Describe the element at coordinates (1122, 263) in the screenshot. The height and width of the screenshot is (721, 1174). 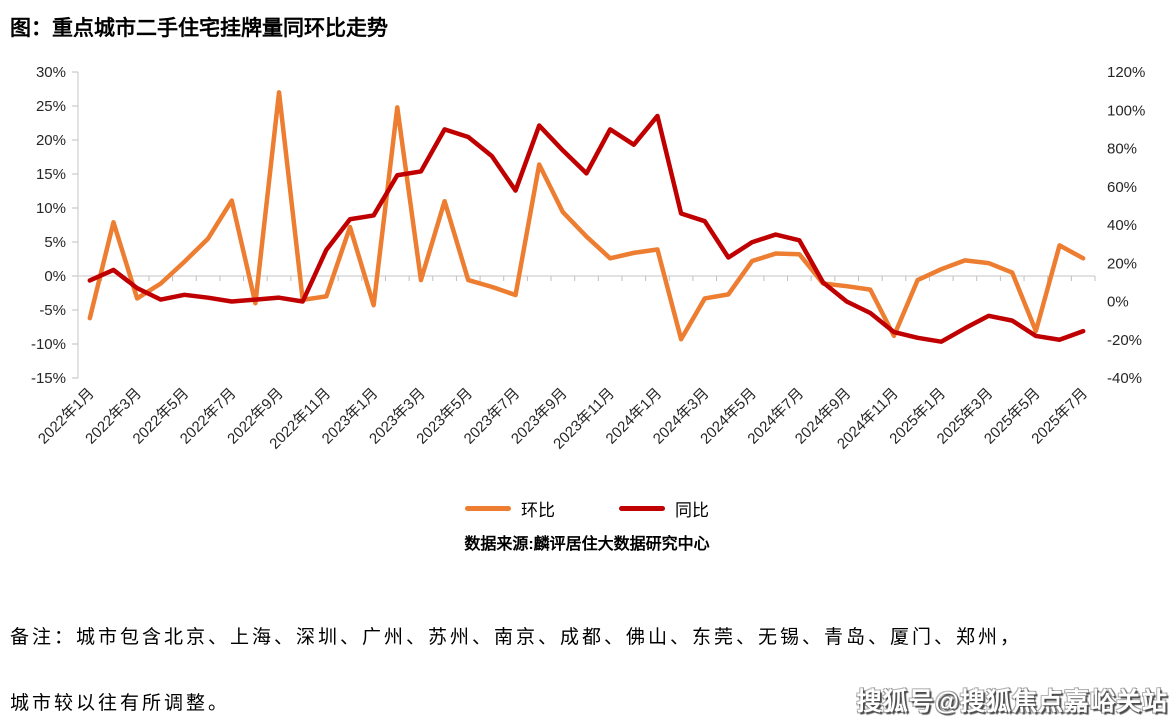
I see `y-right-tick-label: 20%` at that location.